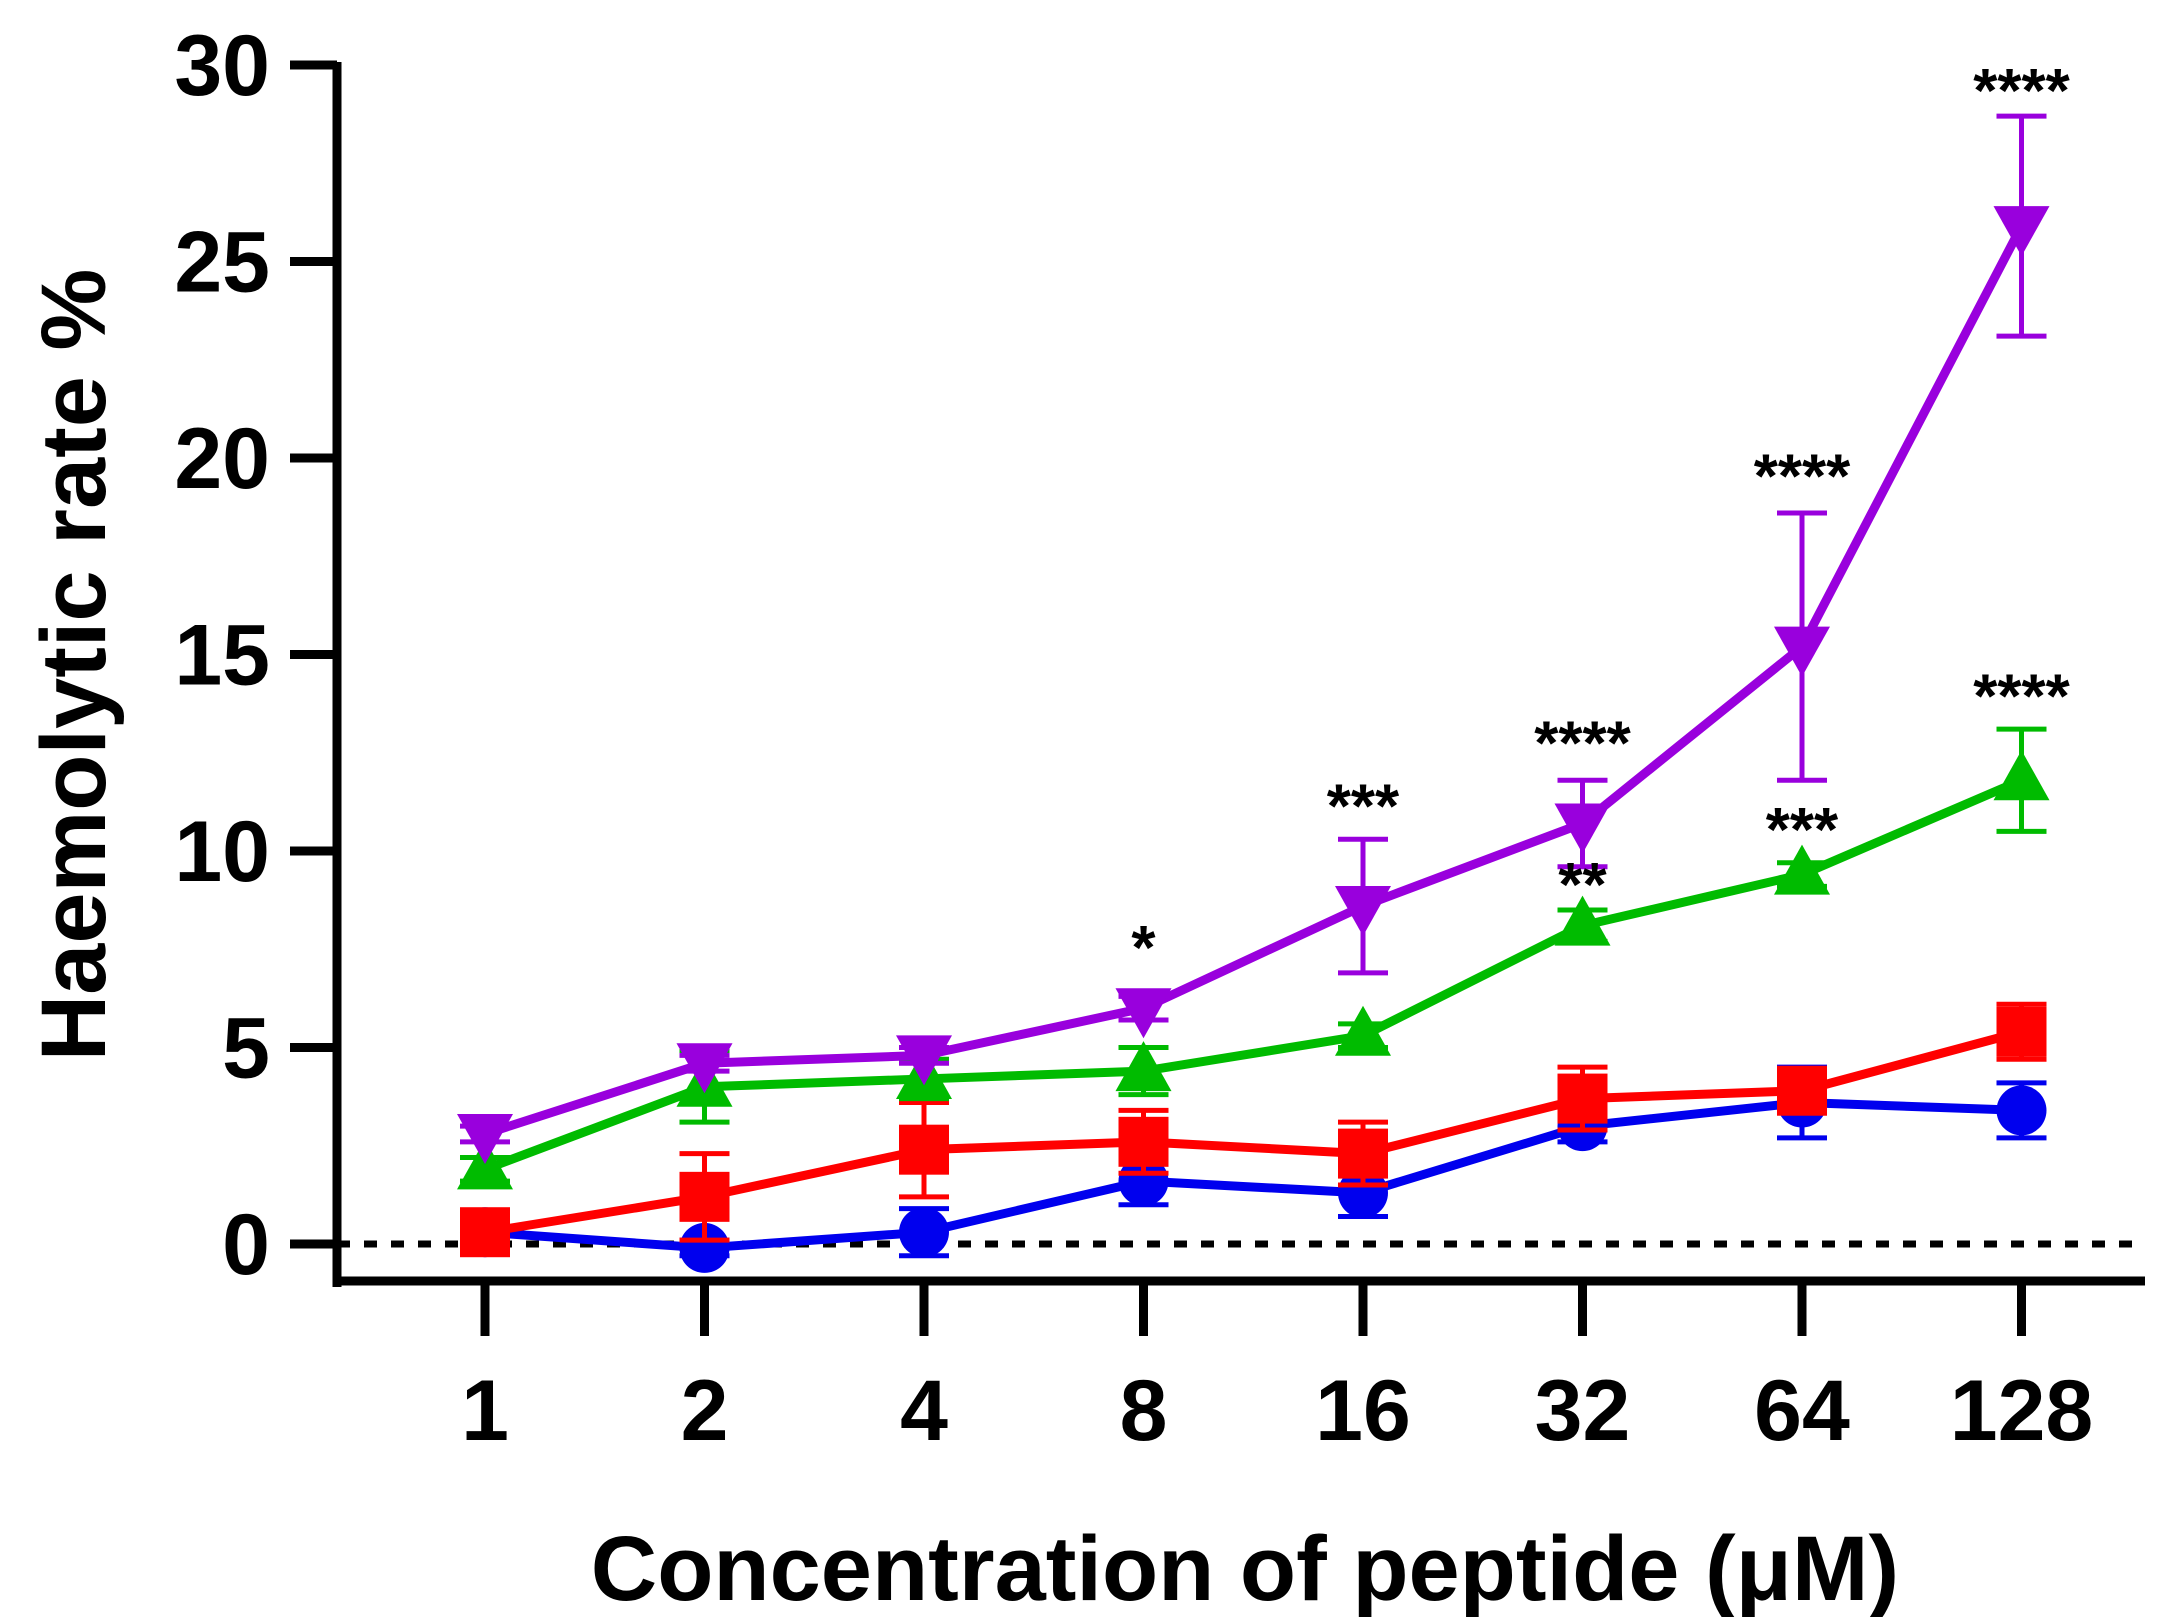  Describe the element at coordinates (222, 66) in the screenshot. I see `y-tick-label: 30` at that location.